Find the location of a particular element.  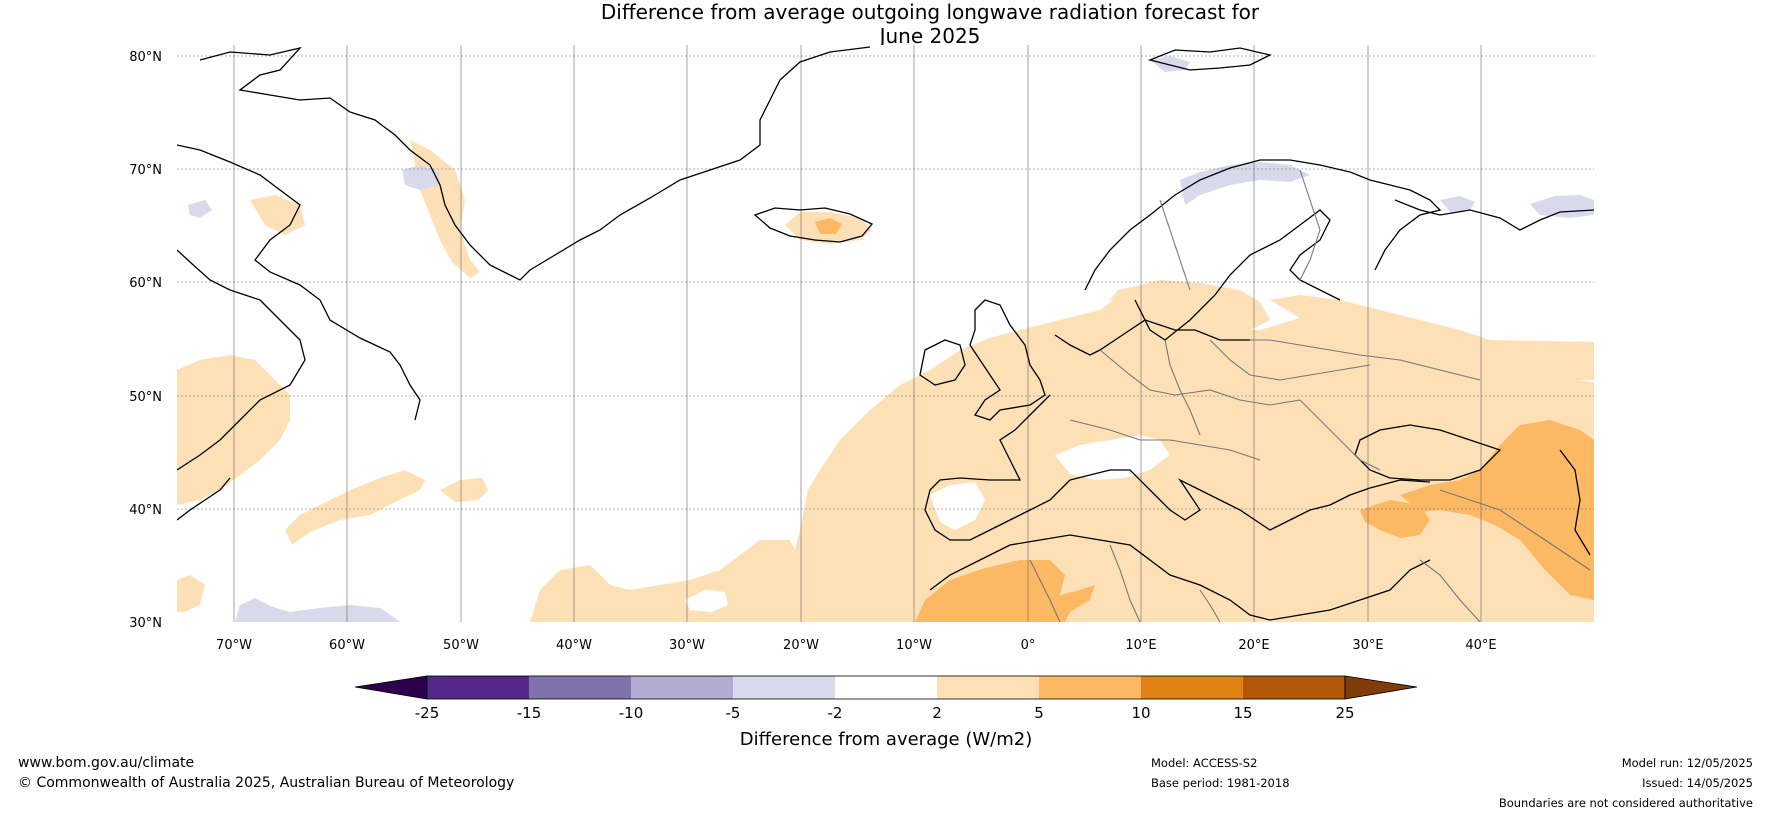

anomaly-region-scandinavia-south is located at coordinates (1190, 305).